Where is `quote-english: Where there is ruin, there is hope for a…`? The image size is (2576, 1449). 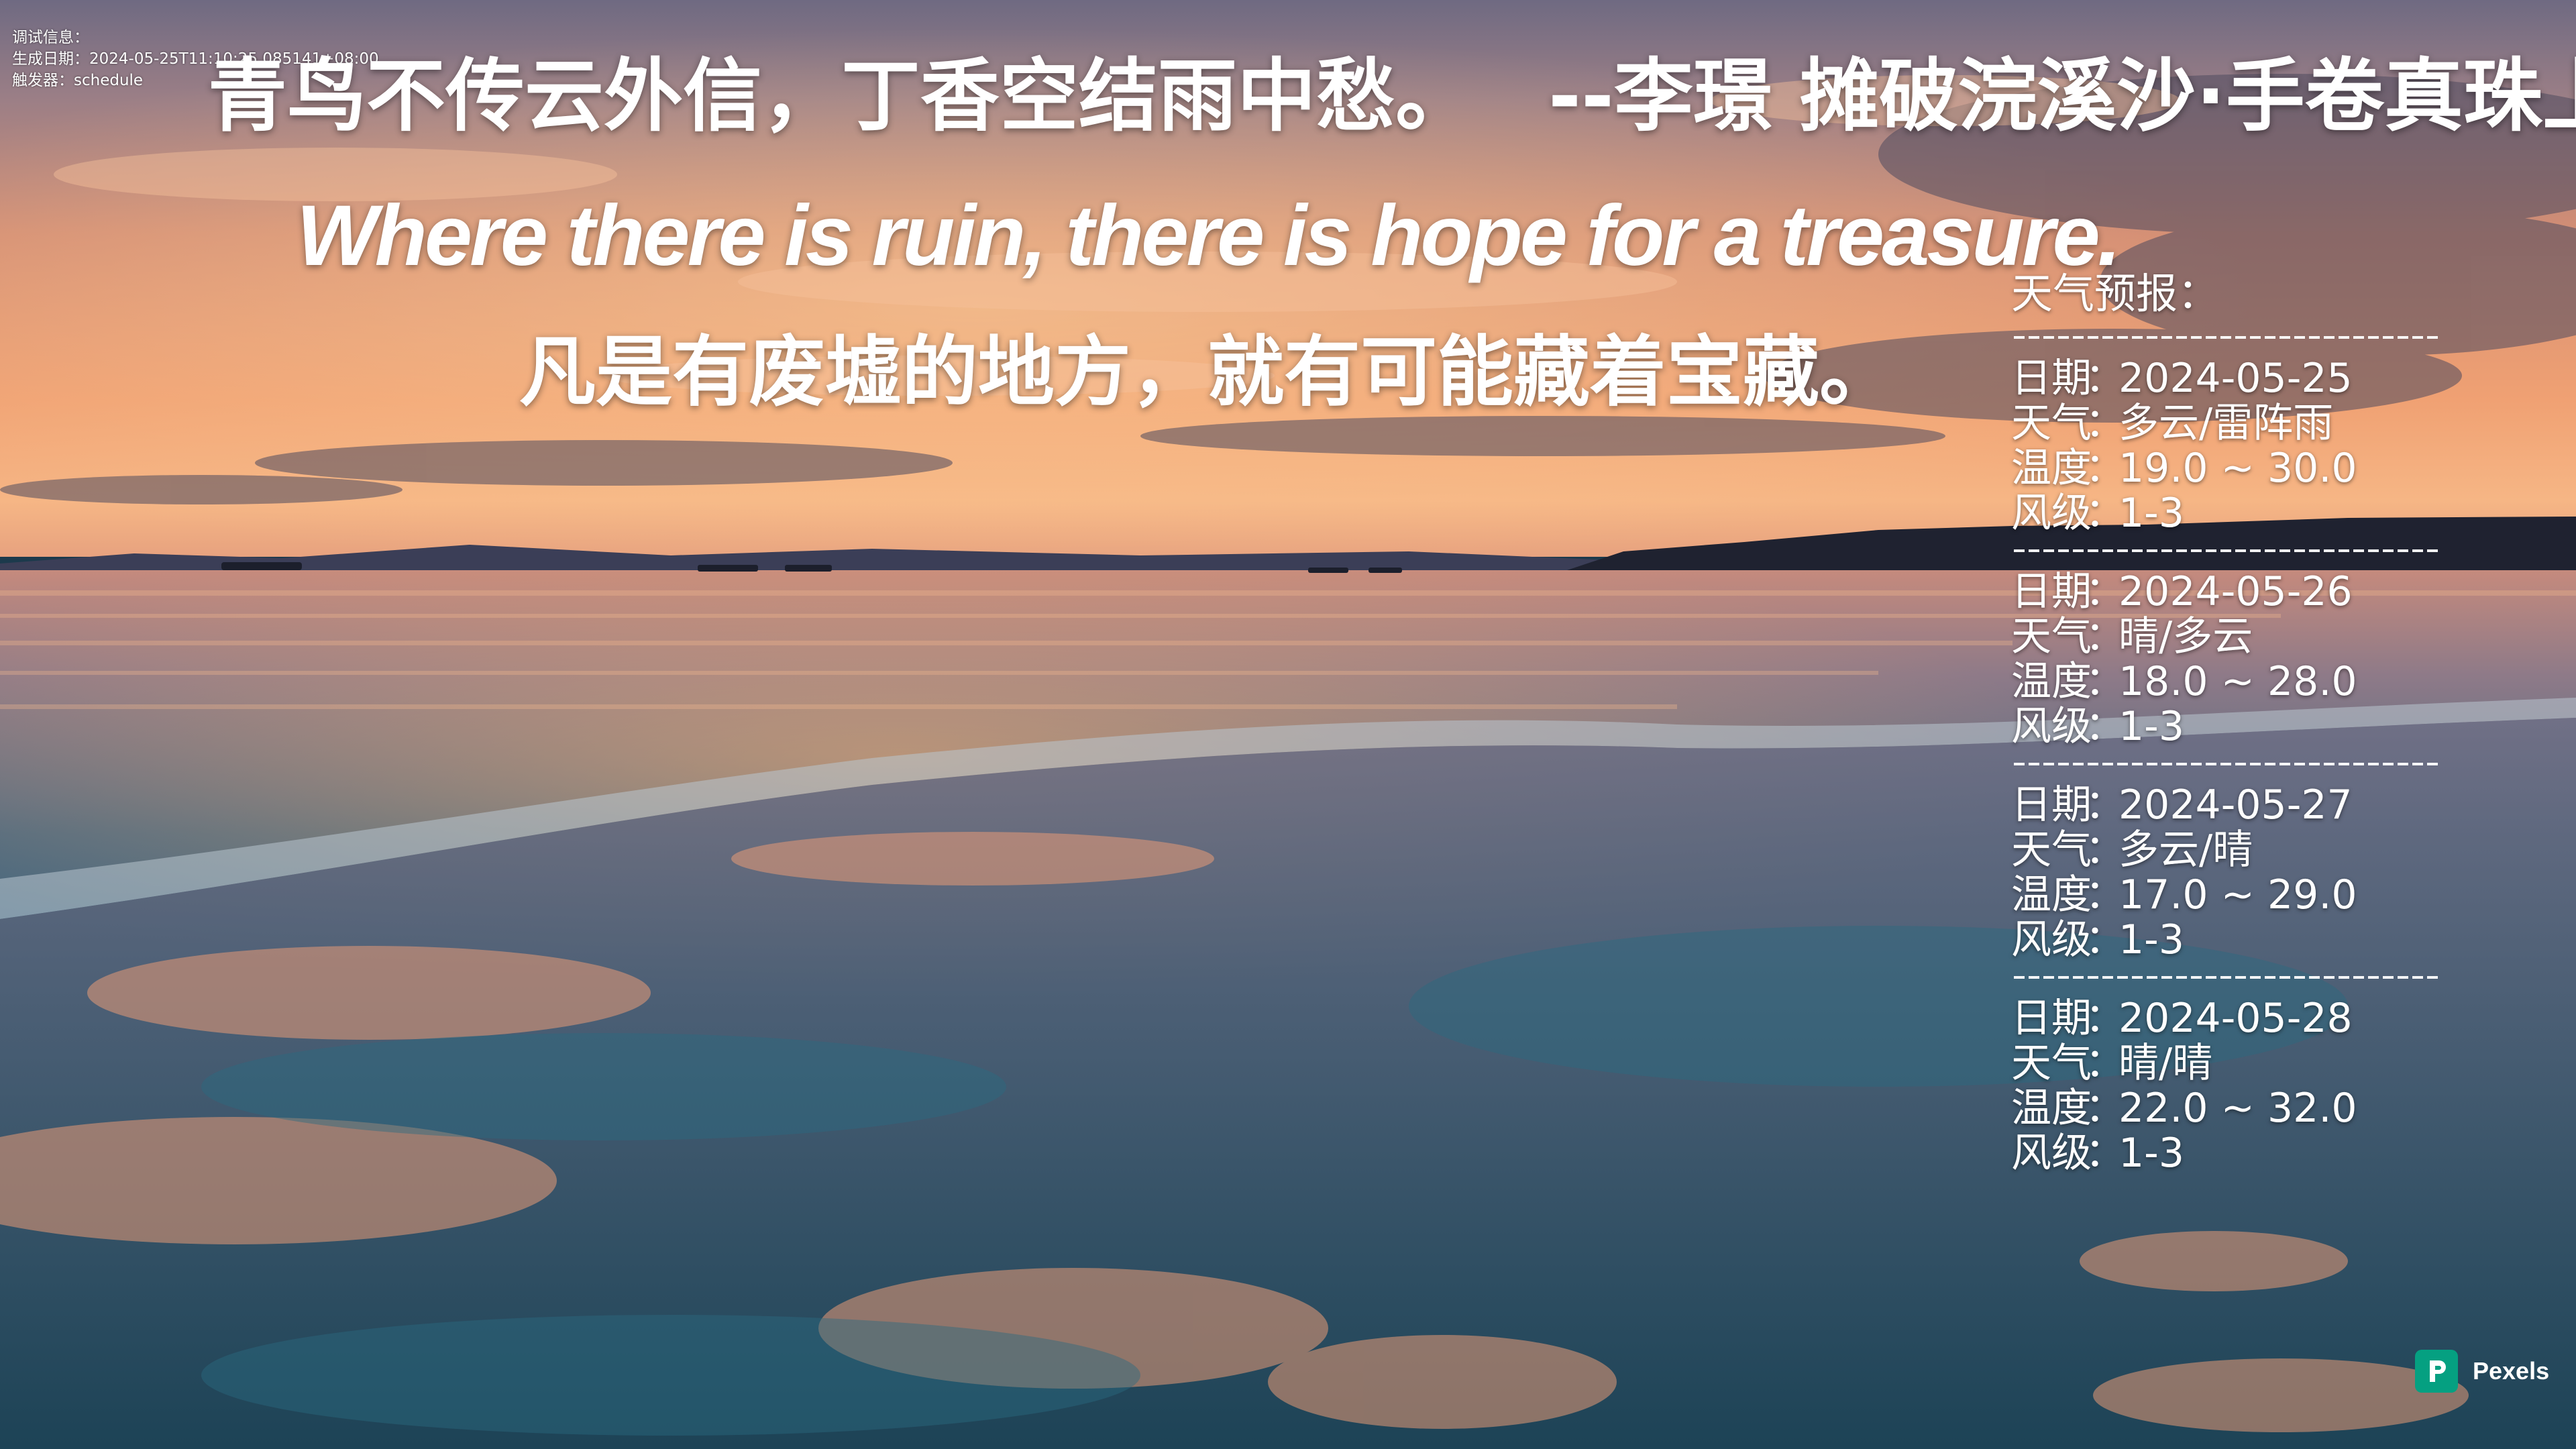
quote-english: Where there is ruin, there is hope for a… is located at coordinates (1208, 236).